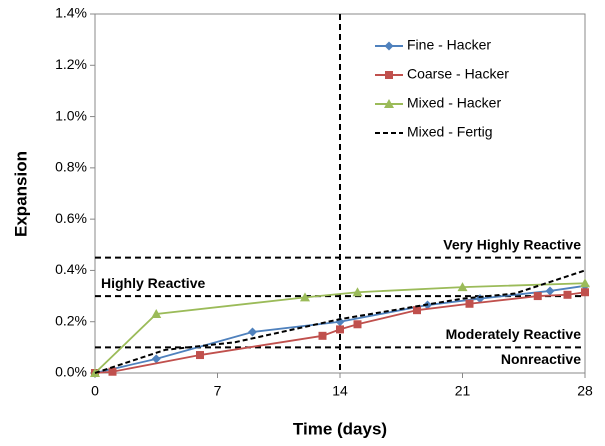  Describe the element at coordinates (71, 269) in the screenshot. I see `y-tick-label: 0.4%` at that location.